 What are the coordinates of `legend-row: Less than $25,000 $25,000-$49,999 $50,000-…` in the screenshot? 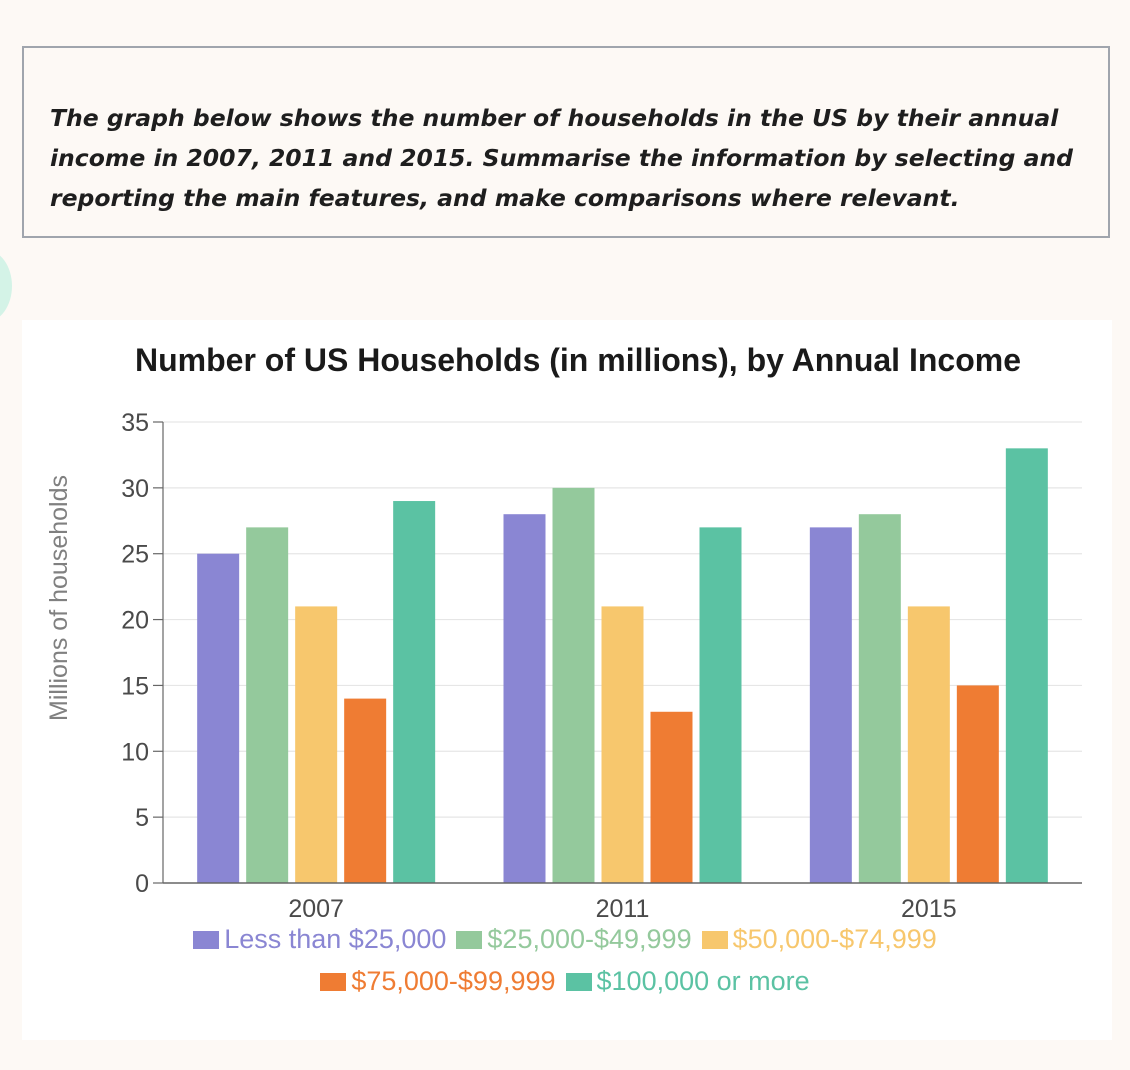 It's located at (565, 939).